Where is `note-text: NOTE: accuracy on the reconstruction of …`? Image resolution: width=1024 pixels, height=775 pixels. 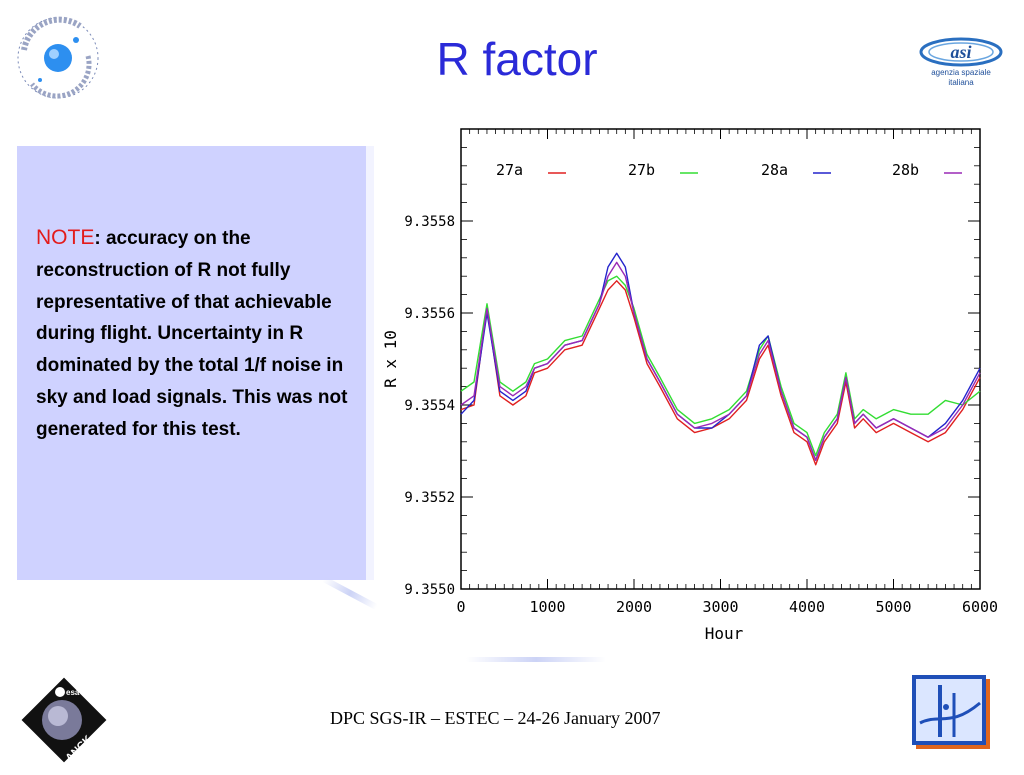 note-text: NOTE: accuracy on the reconstruction of … is located at coordinates (196, 334).